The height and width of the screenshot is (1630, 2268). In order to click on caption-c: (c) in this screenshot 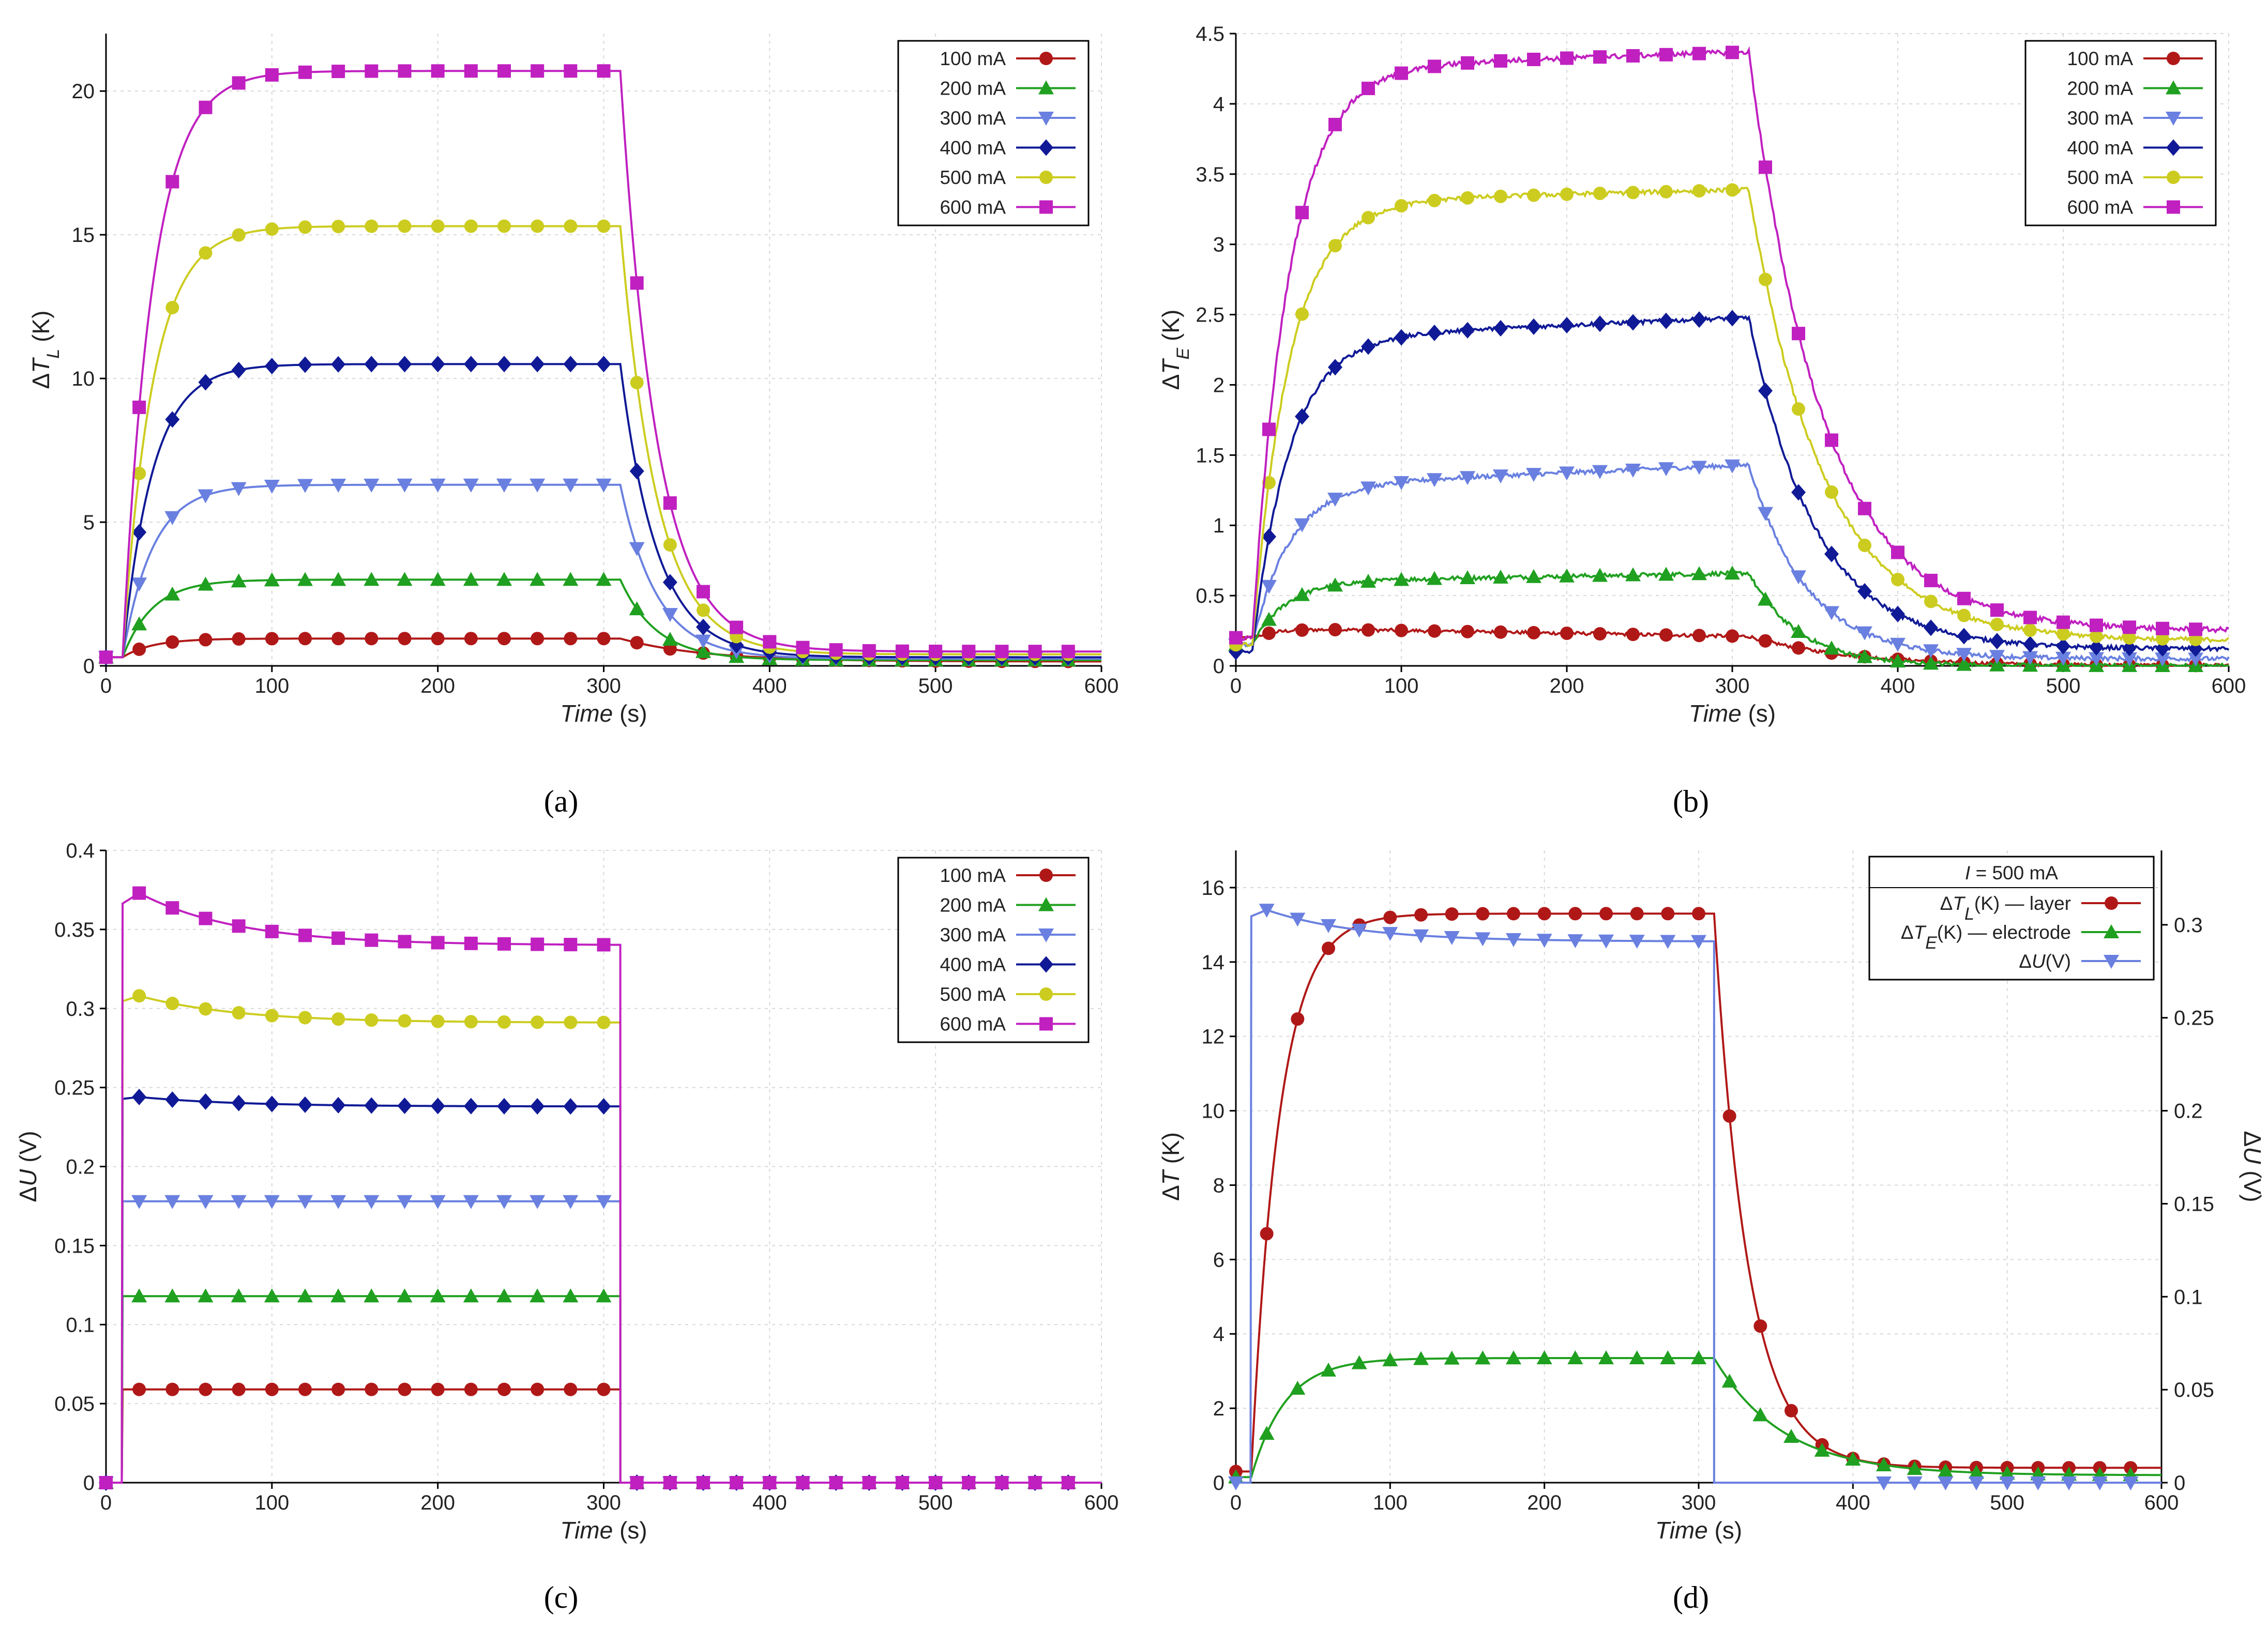, I will do `click(561, 1597)`.